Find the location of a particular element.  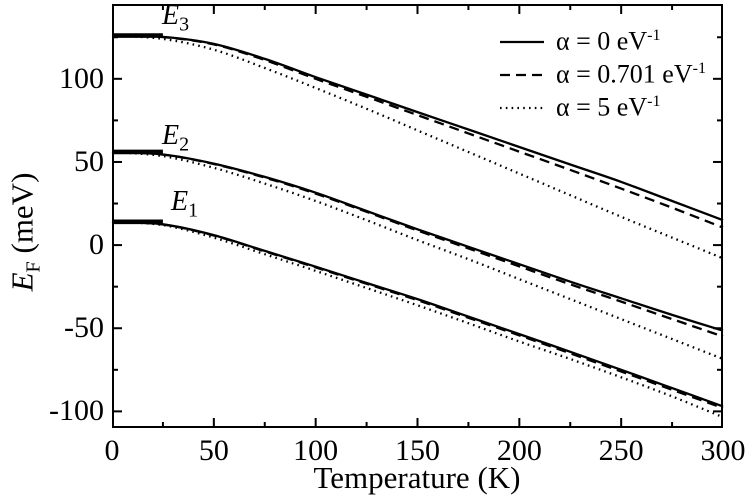

legend-label: α = 5 eV-1 is located at coordinates (608, 107).